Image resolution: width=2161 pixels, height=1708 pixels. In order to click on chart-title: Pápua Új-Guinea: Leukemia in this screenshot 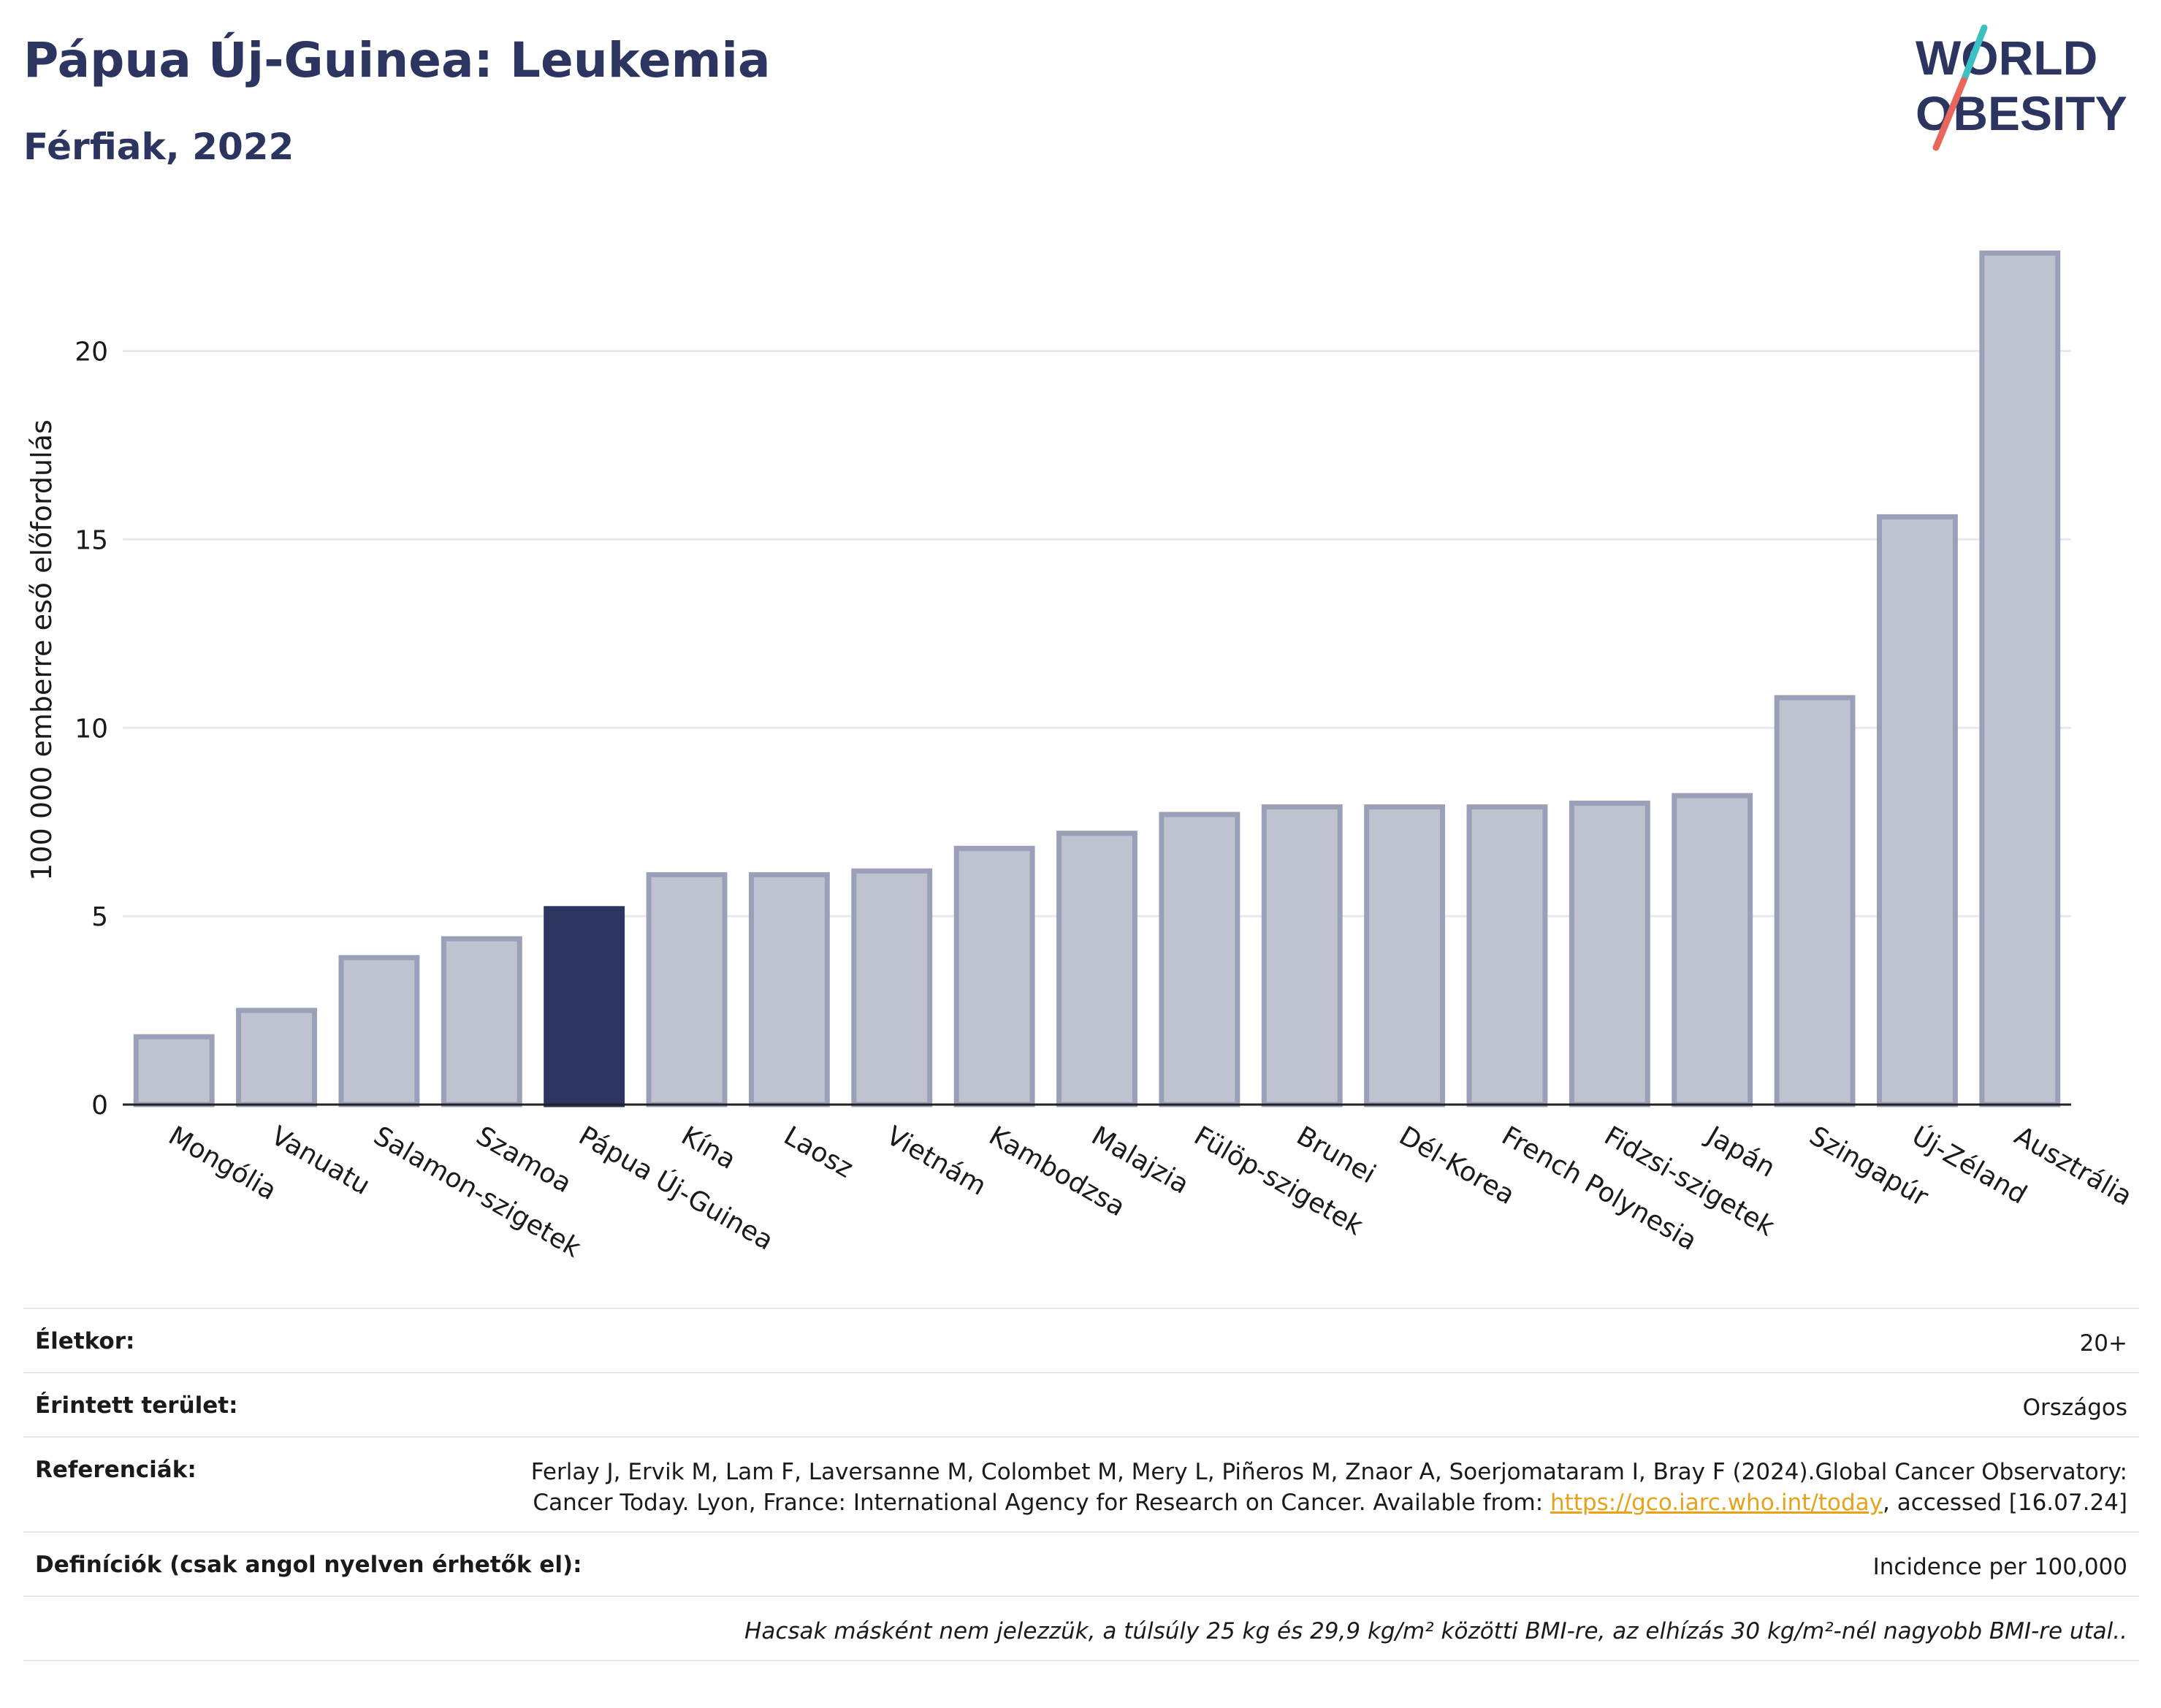, I will do `click(397, 60)`.